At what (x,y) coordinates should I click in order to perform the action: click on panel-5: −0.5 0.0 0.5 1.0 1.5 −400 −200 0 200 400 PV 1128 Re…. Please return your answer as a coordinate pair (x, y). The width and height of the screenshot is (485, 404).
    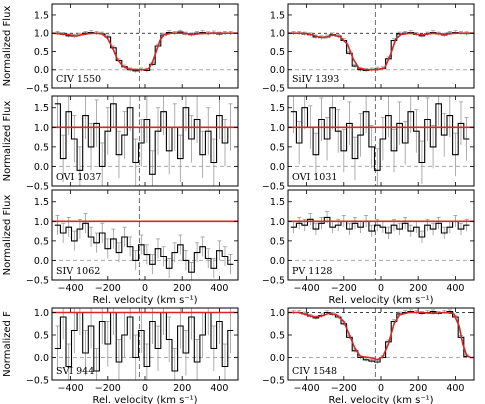
    Looking at the image, I should click on (368, 247).